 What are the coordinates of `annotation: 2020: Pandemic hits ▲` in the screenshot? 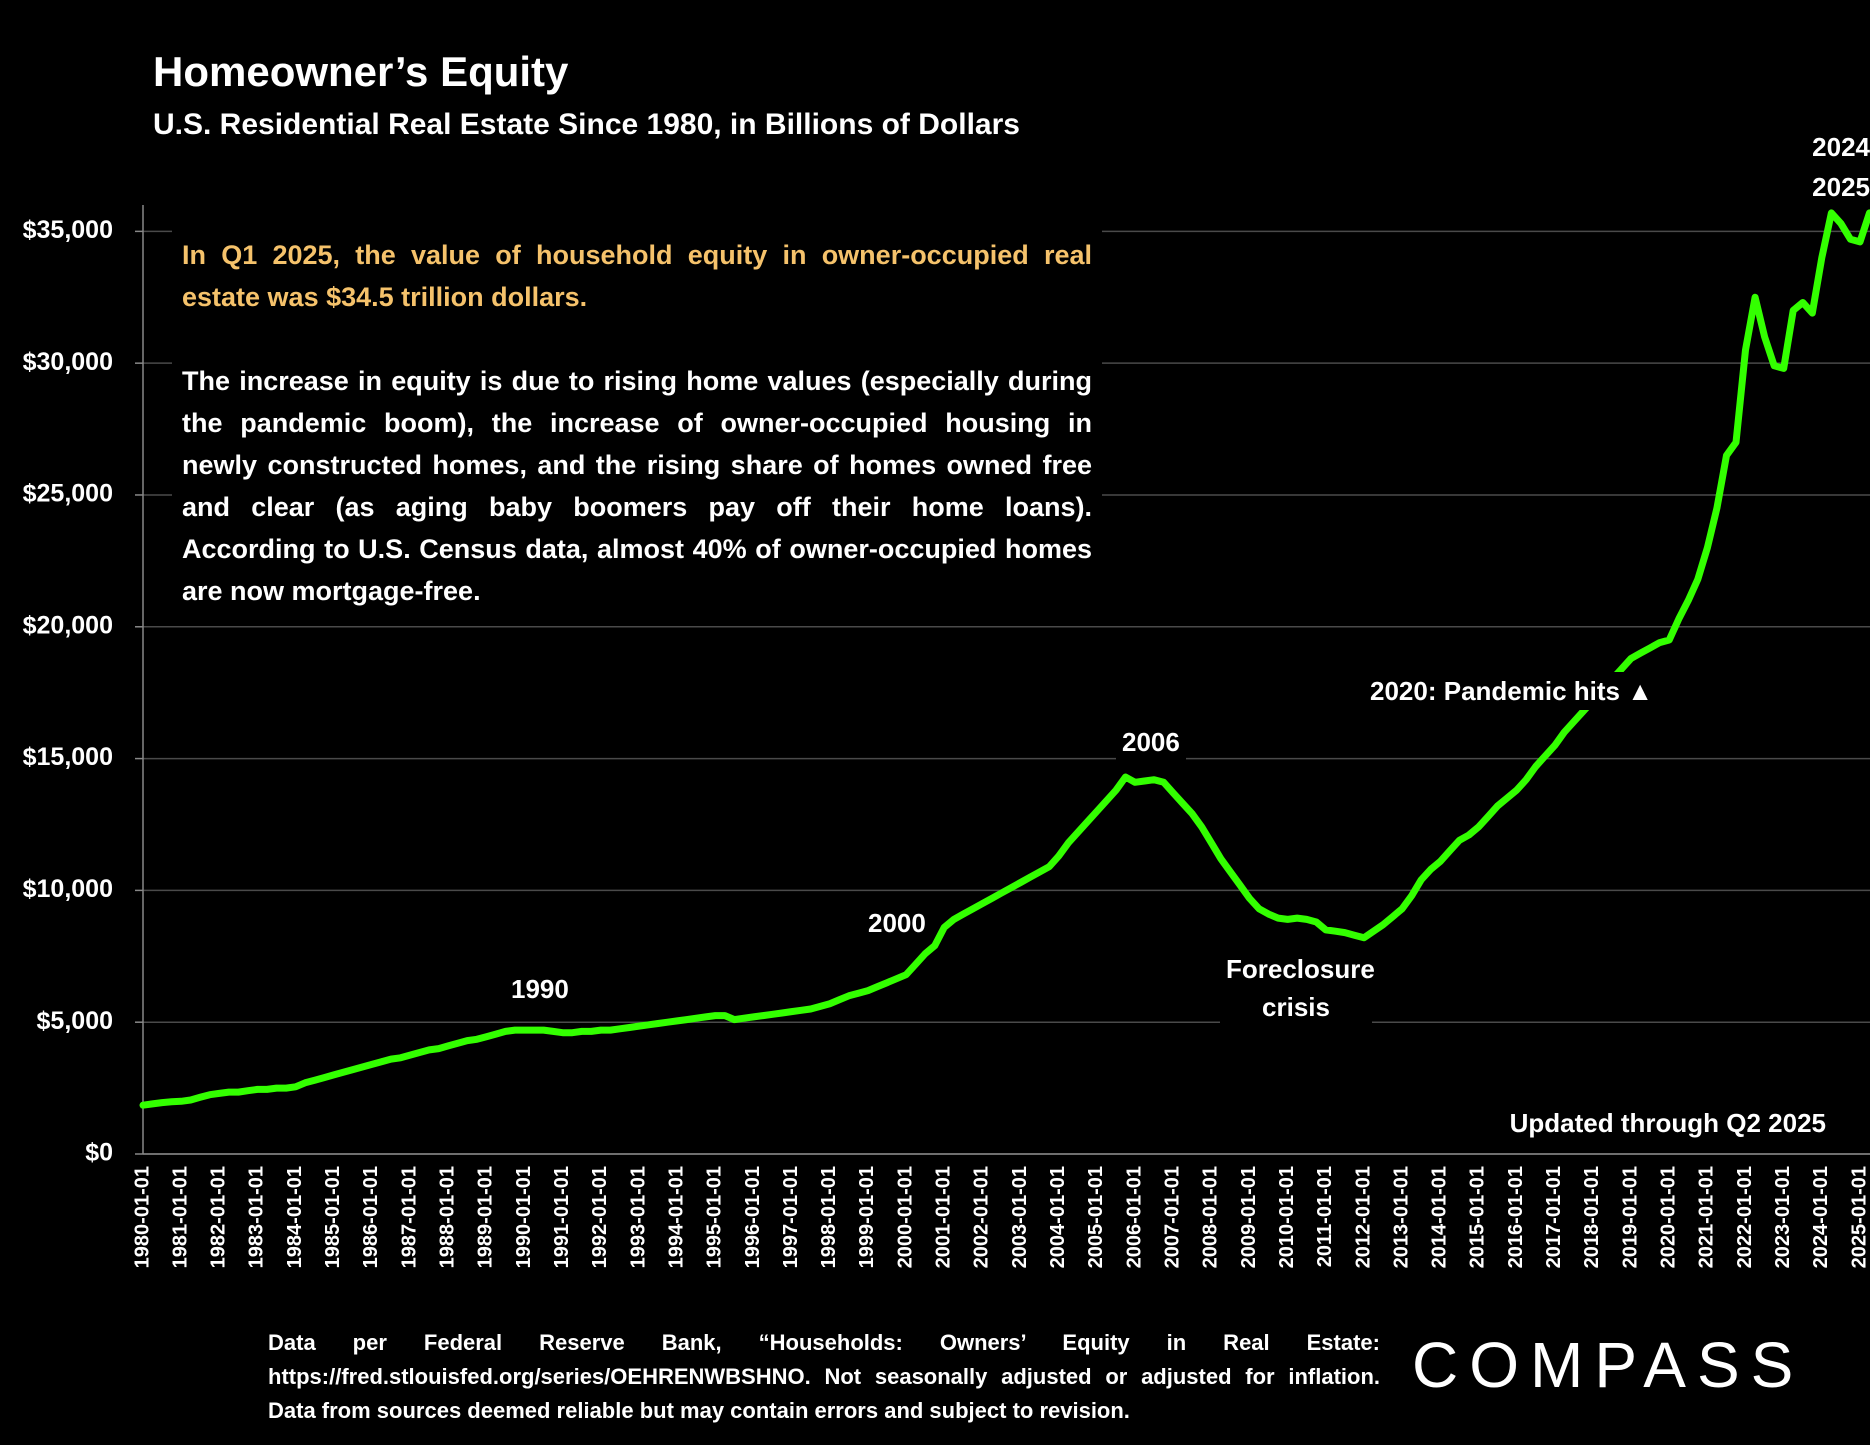 It's located at (1511, 691).